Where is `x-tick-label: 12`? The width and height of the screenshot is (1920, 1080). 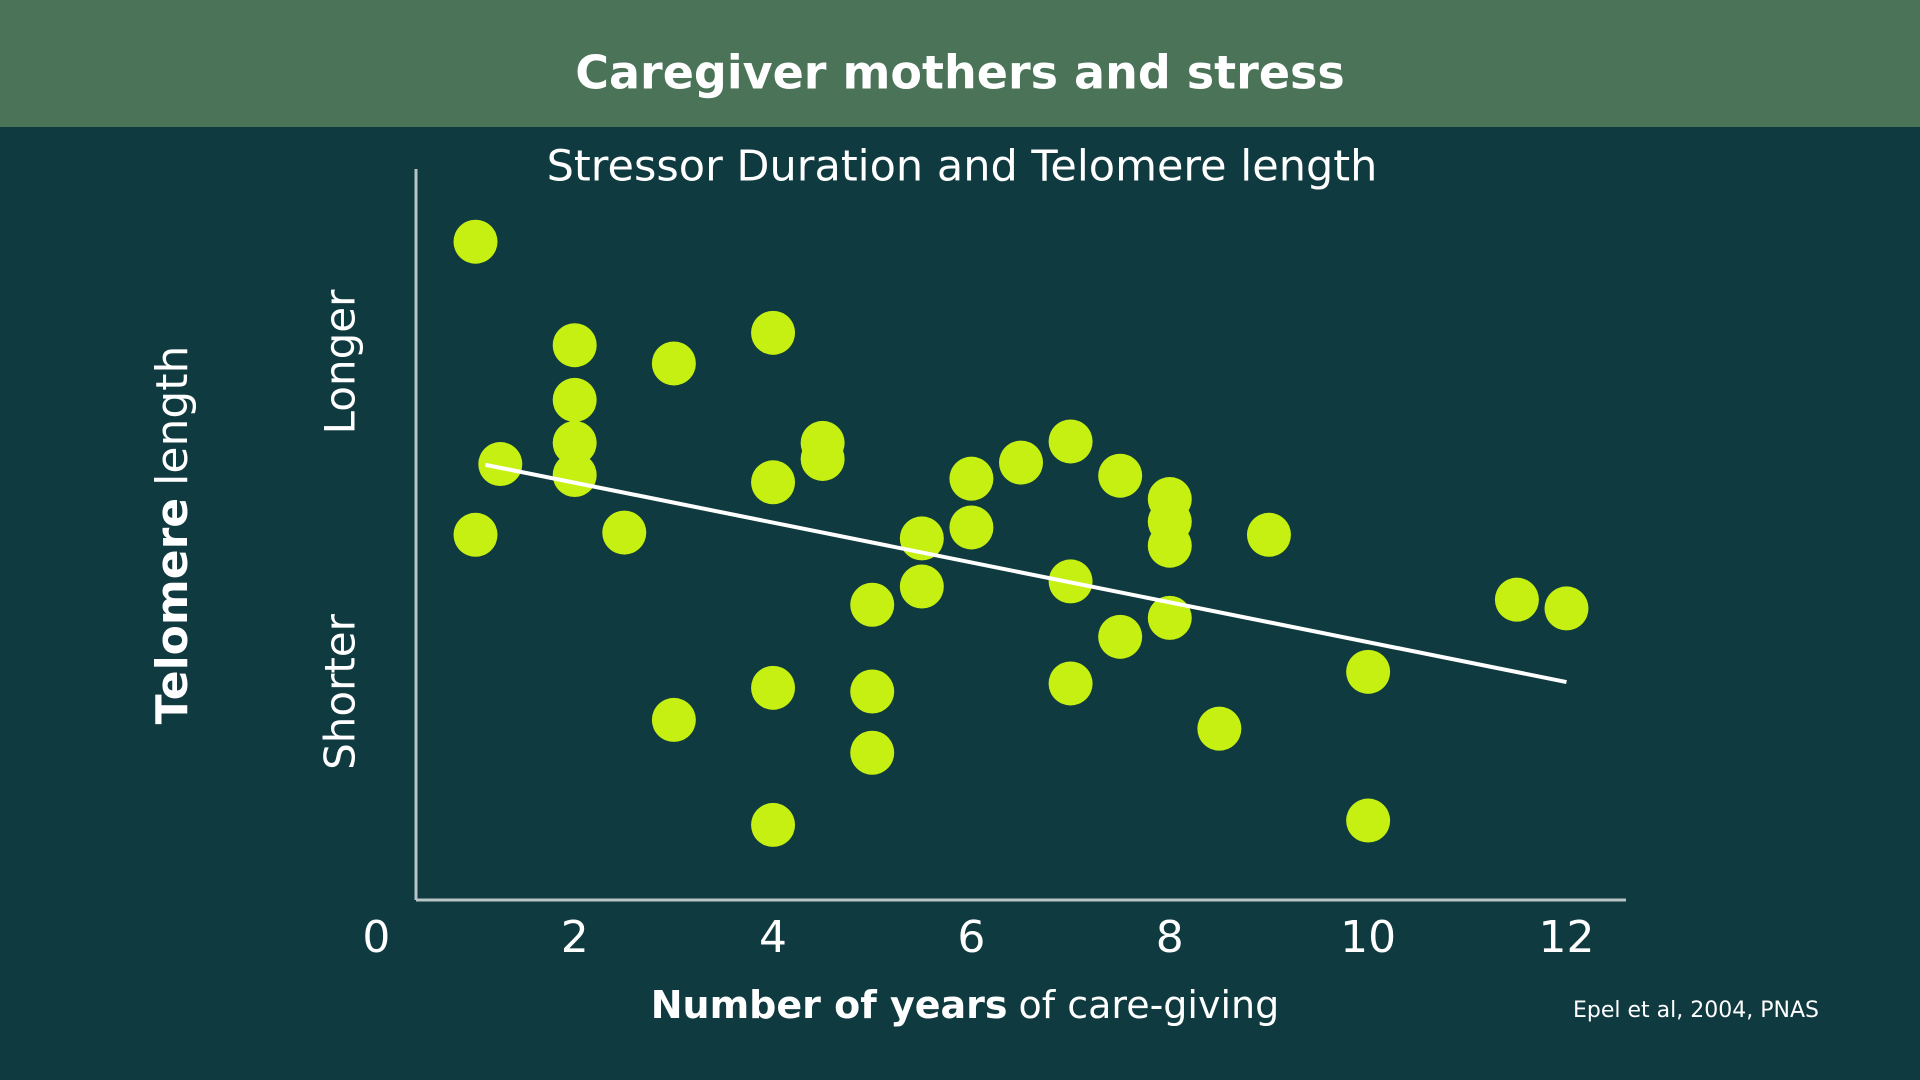 x-tick-label: 12 is located at coordinates (1566, 937).